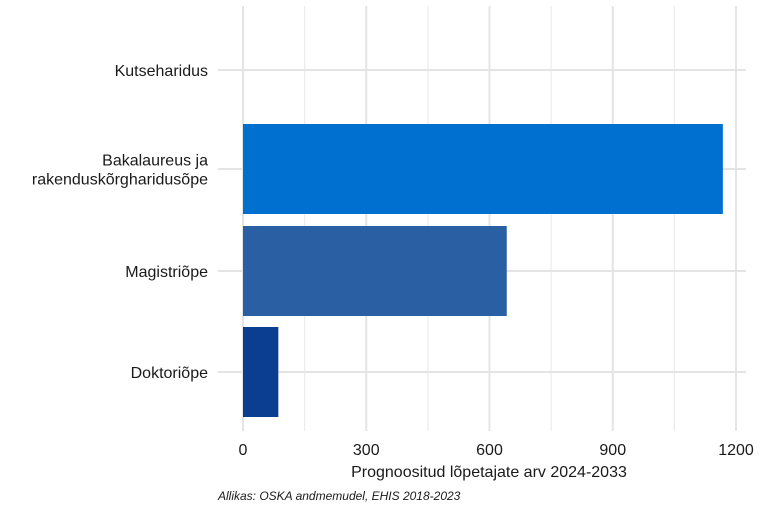 The height and width of the screenshot is (512, 768). I want to click on x-tick-label: 600, so click(489, 450).